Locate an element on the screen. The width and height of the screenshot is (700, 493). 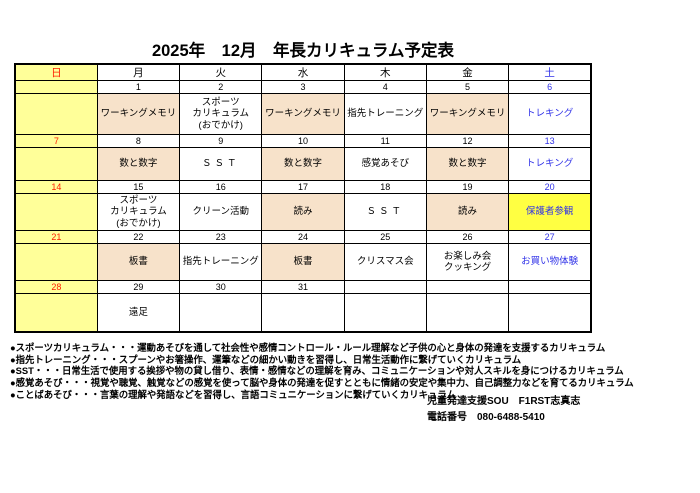
date-cell: 5 is located at coordinates (467, 87).